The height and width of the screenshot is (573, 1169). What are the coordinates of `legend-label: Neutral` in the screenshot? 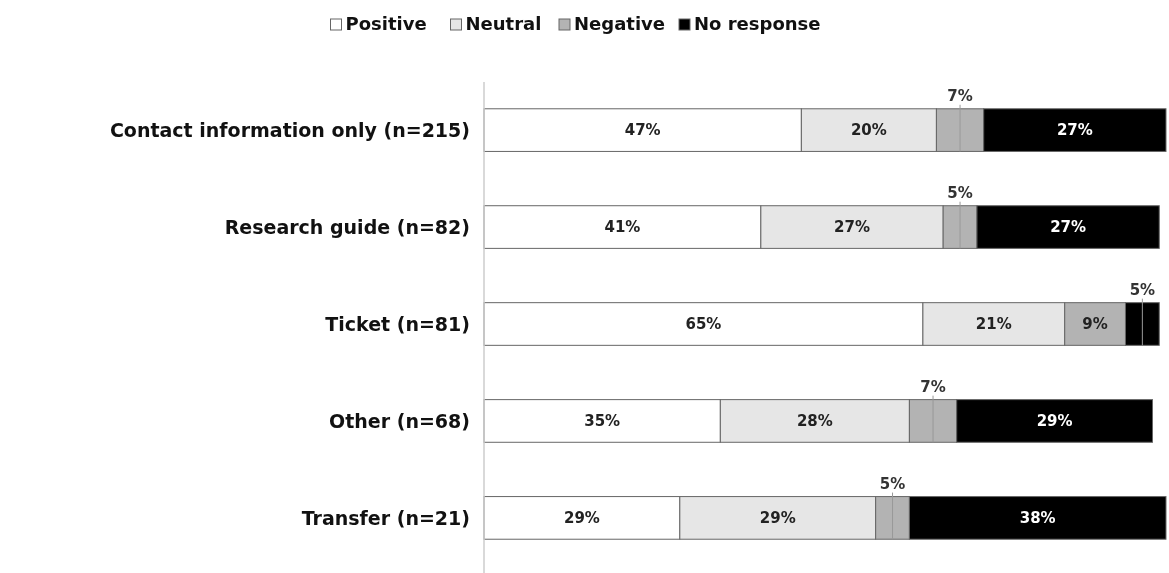 It's located at (503, 23).